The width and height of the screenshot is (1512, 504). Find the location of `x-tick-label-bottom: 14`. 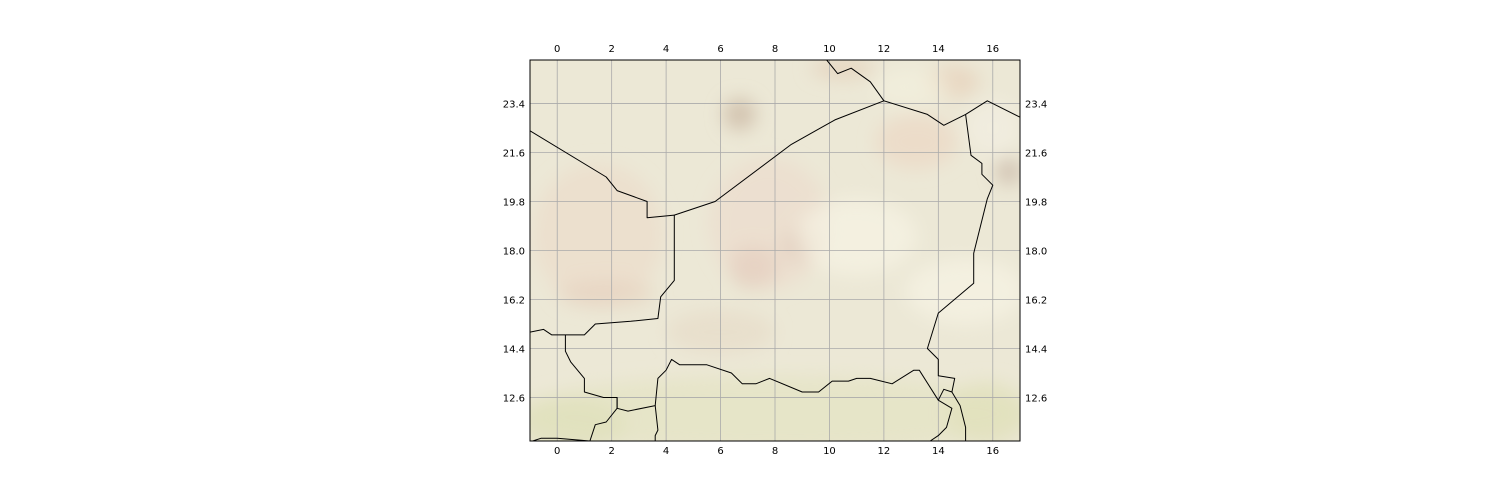

x-tick-label-bottom: 14 is located at coordinates (938, 451).